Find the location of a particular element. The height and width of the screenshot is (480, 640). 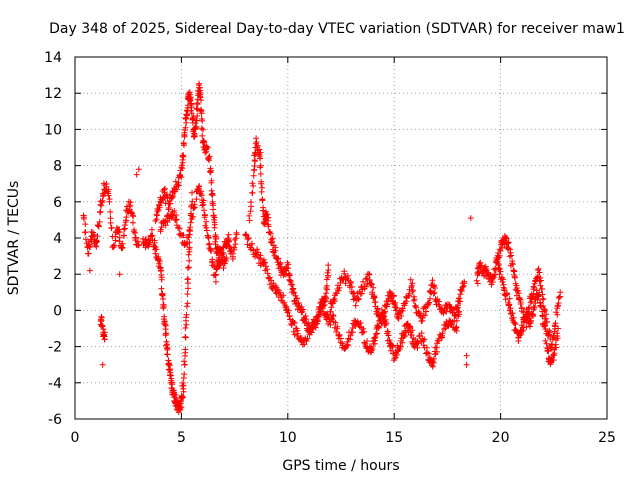

y-tick-label: -6 is located at coordinates (55, 420).